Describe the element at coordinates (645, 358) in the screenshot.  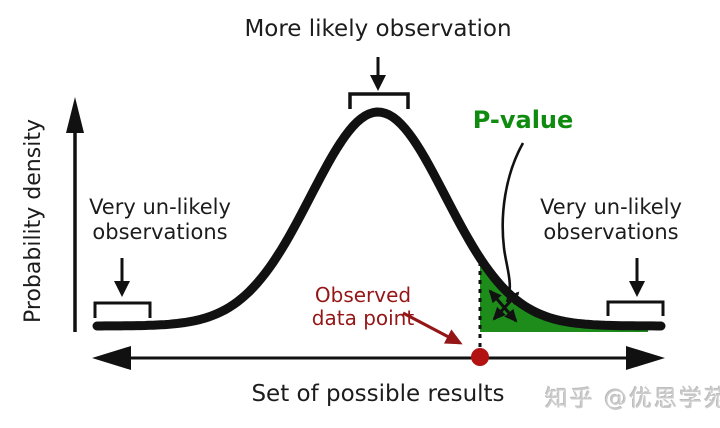
I see `x-axis-right-arrowhead-icon` at that location.